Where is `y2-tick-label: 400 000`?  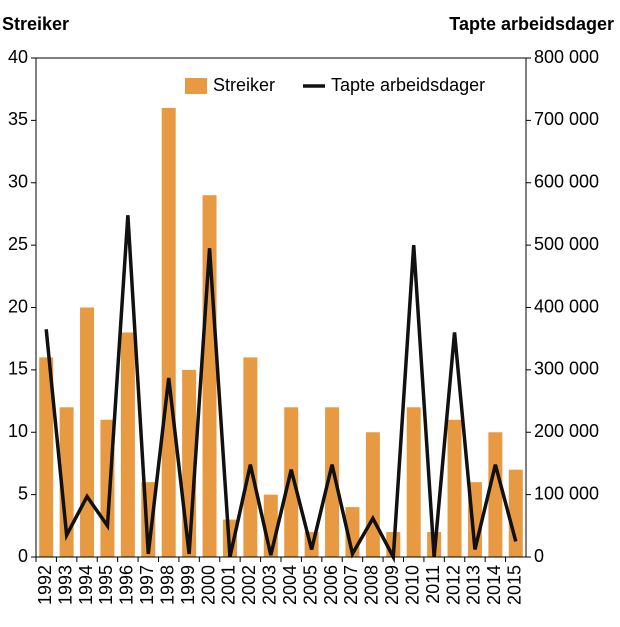
y2-tick-label: 400 000 is located at coordinates (566, 306).